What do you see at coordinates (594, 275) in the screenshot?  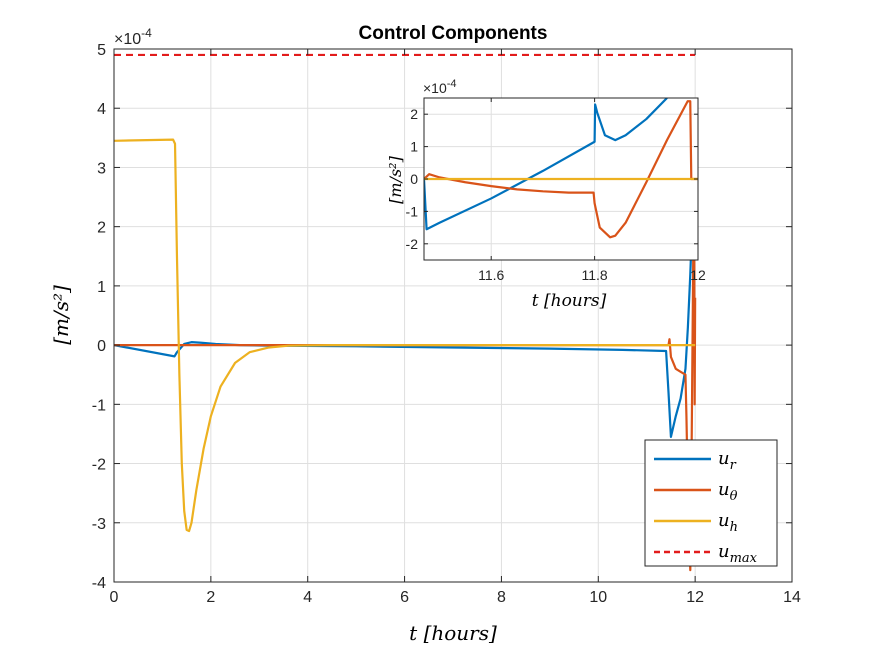 I see `inset-x-tick-label: 11.8` at bounding box center [594, 275].